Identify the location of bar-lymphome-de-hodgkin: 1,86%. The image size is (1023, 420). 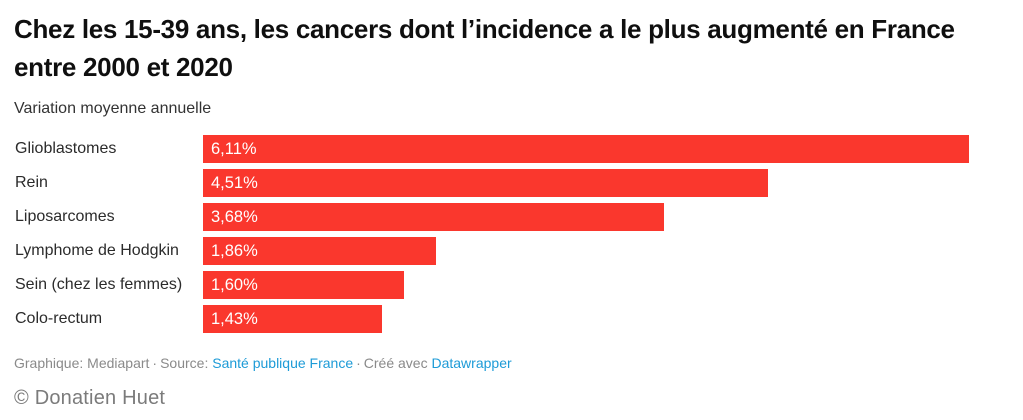
(320, 251).